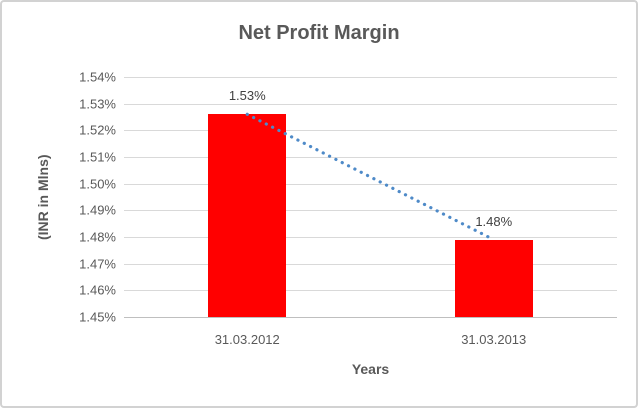 This screenshot has width=638, height=408. I want to click on chart-title: Net Profit Margin, so click(319, 33).